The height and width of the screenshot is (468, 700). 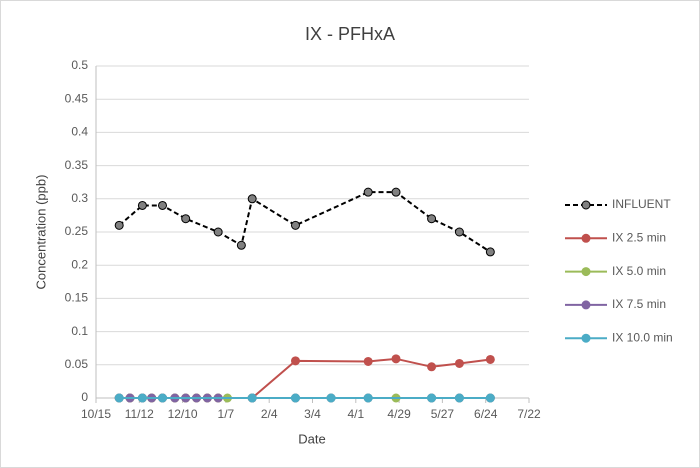 I want to click on chart-title: IX - PFHxA, so click(x=350, y=34).